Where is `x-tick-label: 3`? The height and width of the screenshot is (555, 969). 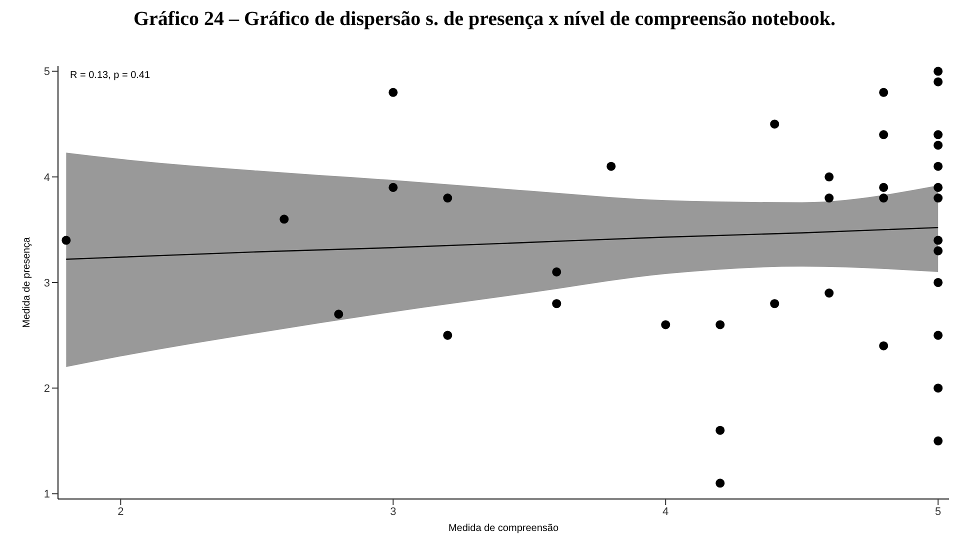 x-tick-label: 3 is located at coordinates (393, 512).